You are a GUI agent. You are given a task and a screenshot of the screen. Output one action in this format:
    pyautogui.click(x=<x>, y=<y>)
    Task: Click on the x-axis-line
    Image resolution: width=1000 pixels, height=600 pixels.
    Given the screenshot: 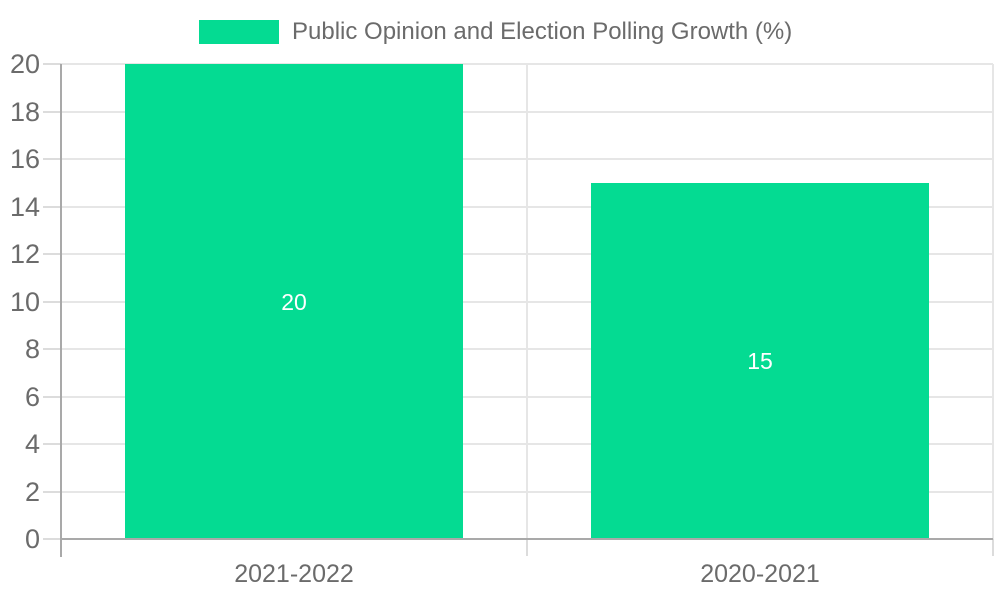 What is the action you would take?
    pyautogui.click(x=526, y=539)
    